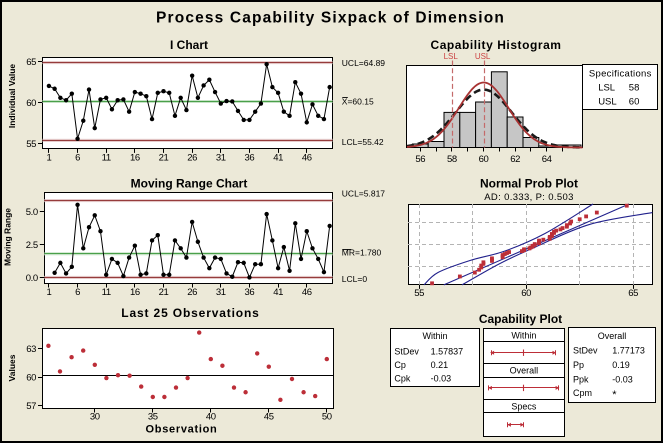  I want to click on svg-text: 57, so click(31, 406).